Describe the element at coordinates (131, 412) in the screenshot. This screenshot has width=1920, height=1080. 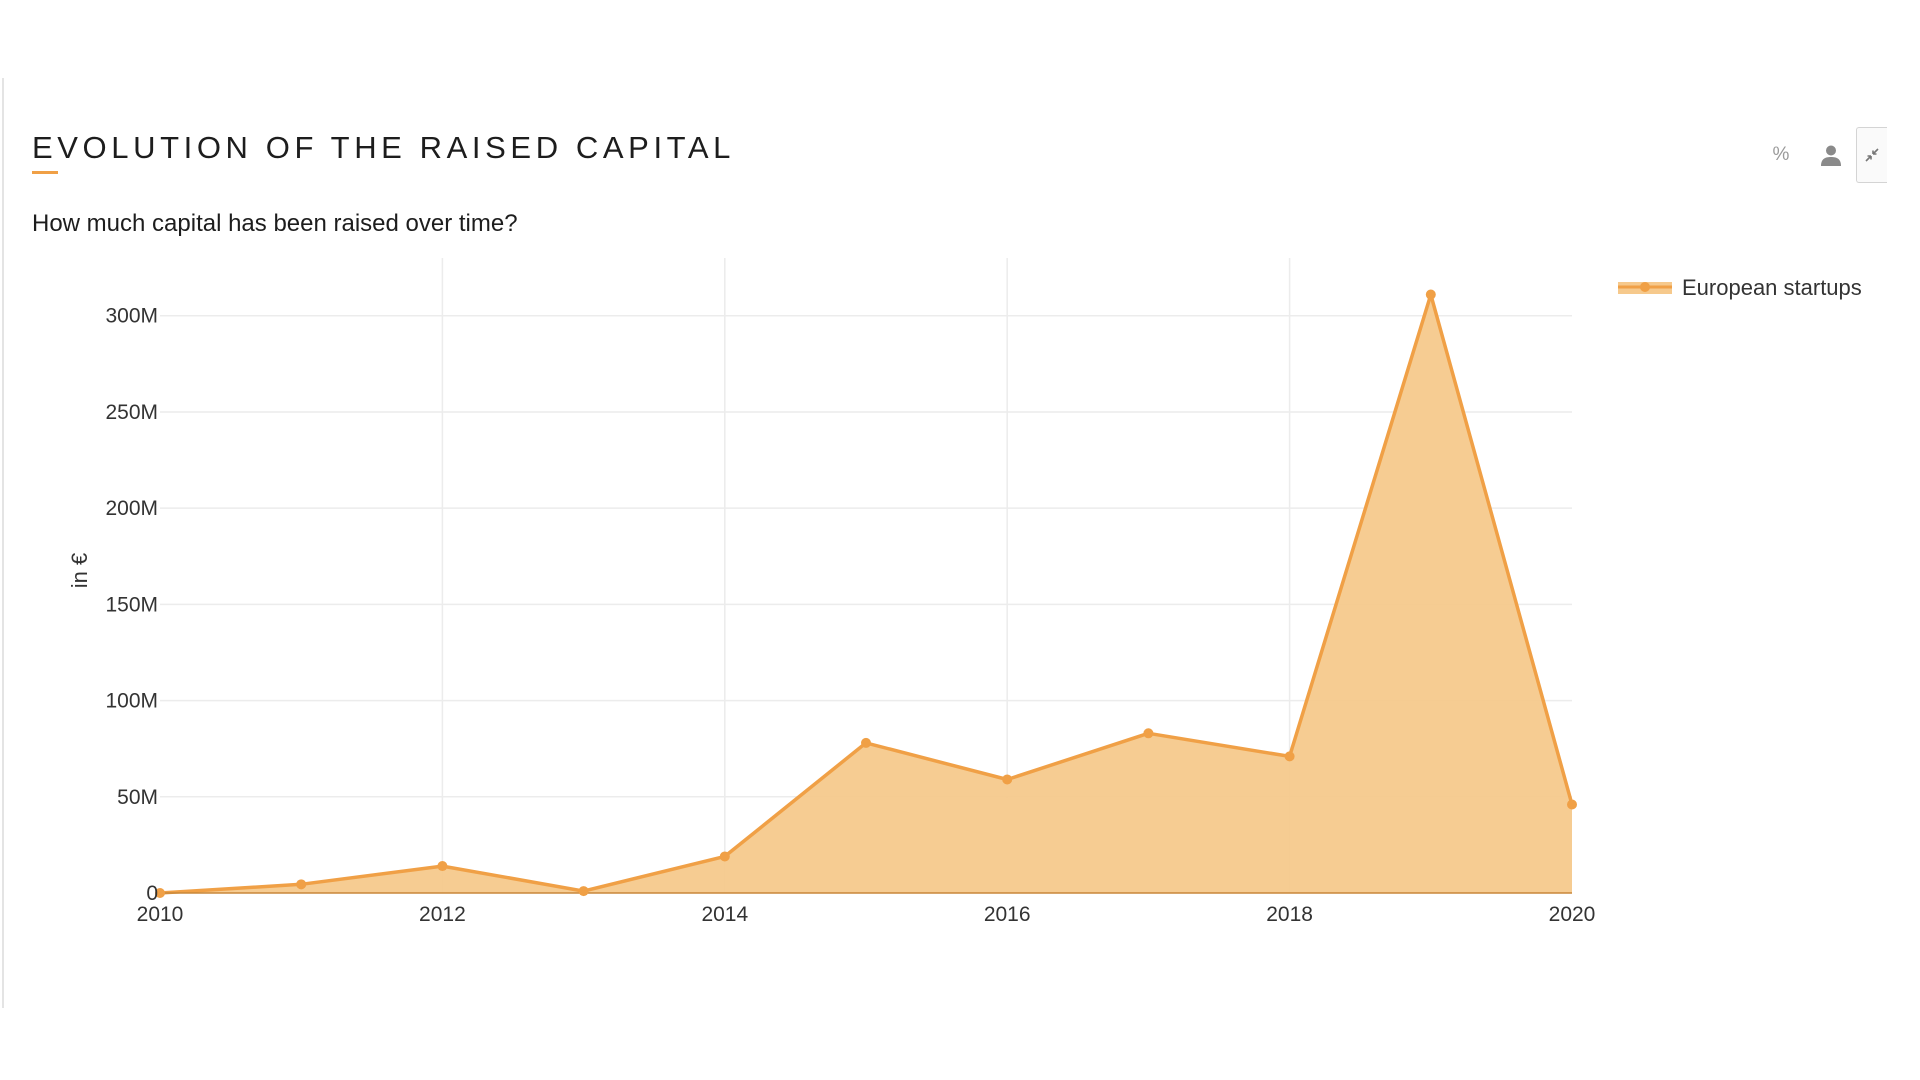
I see `y-tick-label: 250M` at that location.